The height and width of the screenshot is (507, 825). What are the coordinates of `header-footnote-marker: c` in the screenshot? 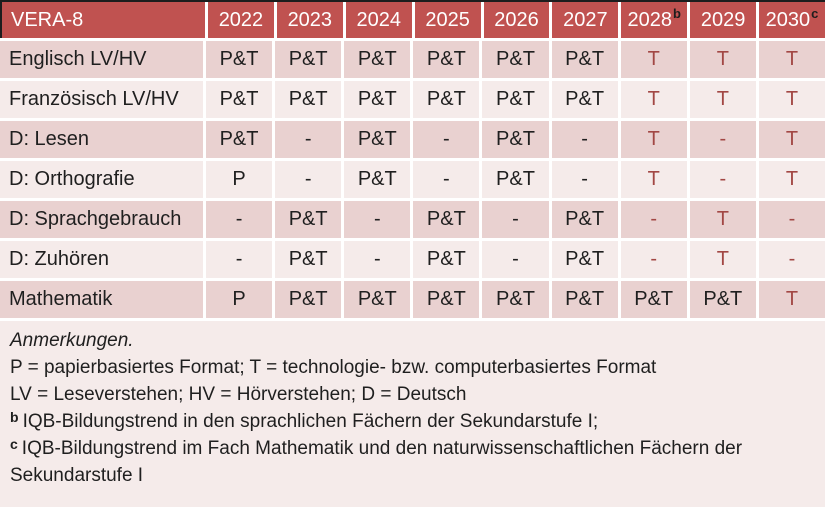 It's located at (815, 13).